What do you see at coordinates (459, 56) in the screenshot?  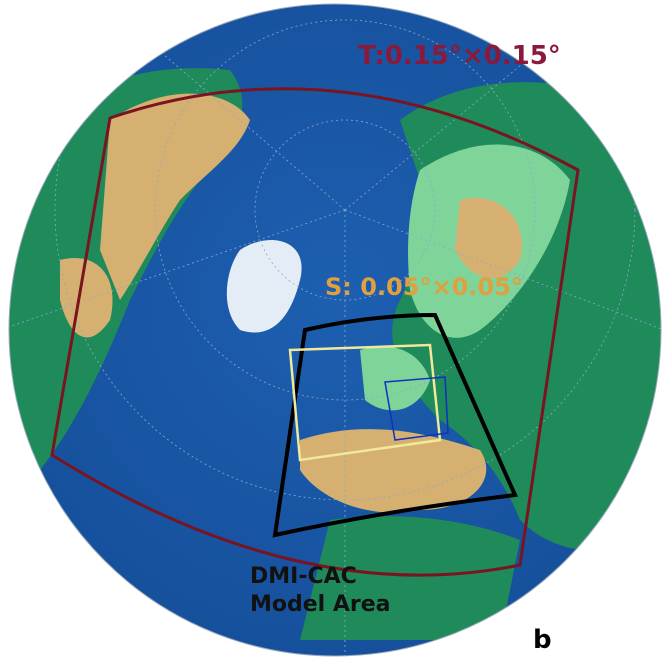 I see `t-resolution: T:0.15°×0.15°` at bounding box center [459, 56].